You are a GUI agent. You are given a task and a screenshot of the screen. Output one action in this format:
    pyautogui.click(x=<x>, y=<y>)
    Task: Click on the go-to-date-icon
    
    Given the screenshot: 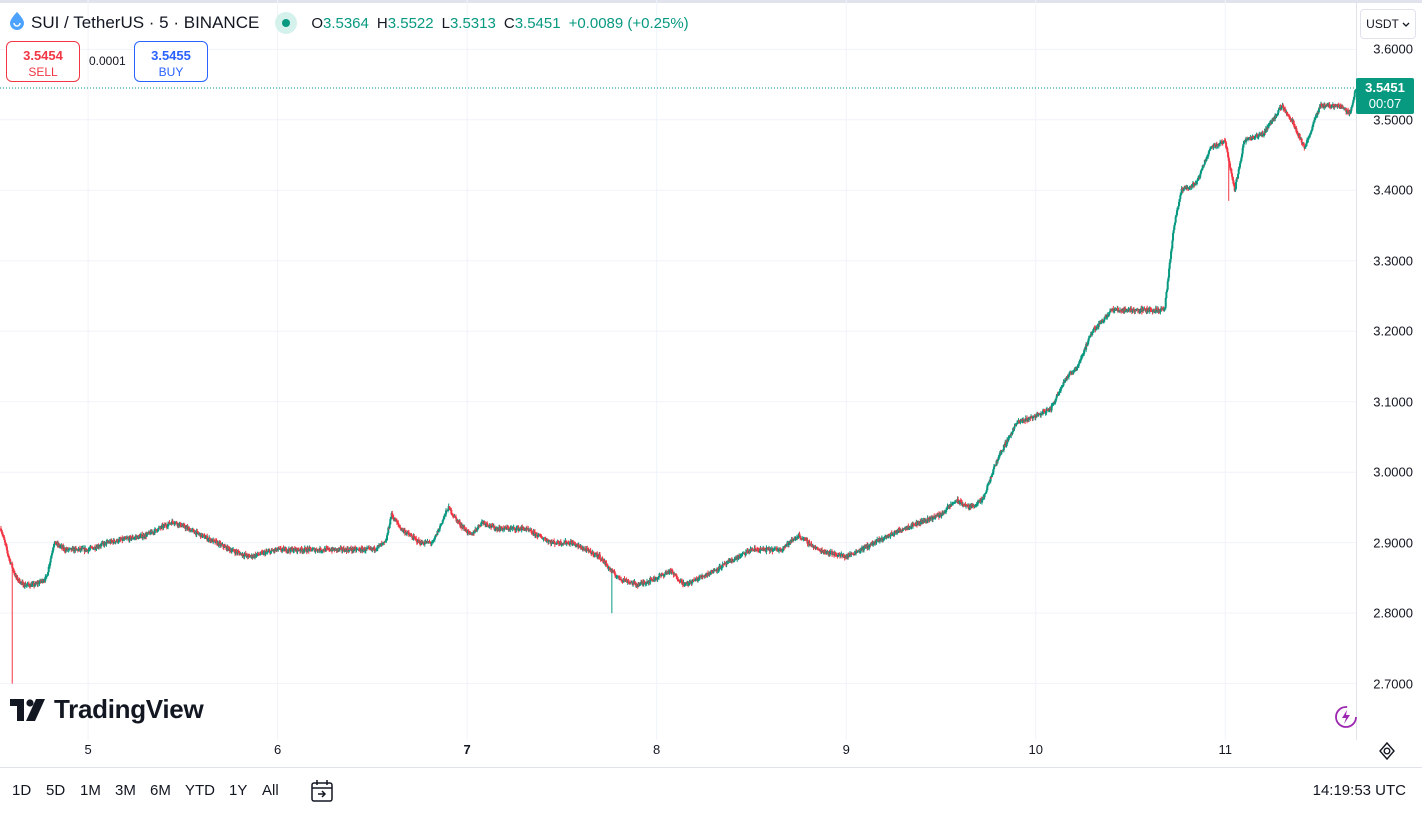 What is the action you would take?
    pyautogui.click(x=322, y=793)
    